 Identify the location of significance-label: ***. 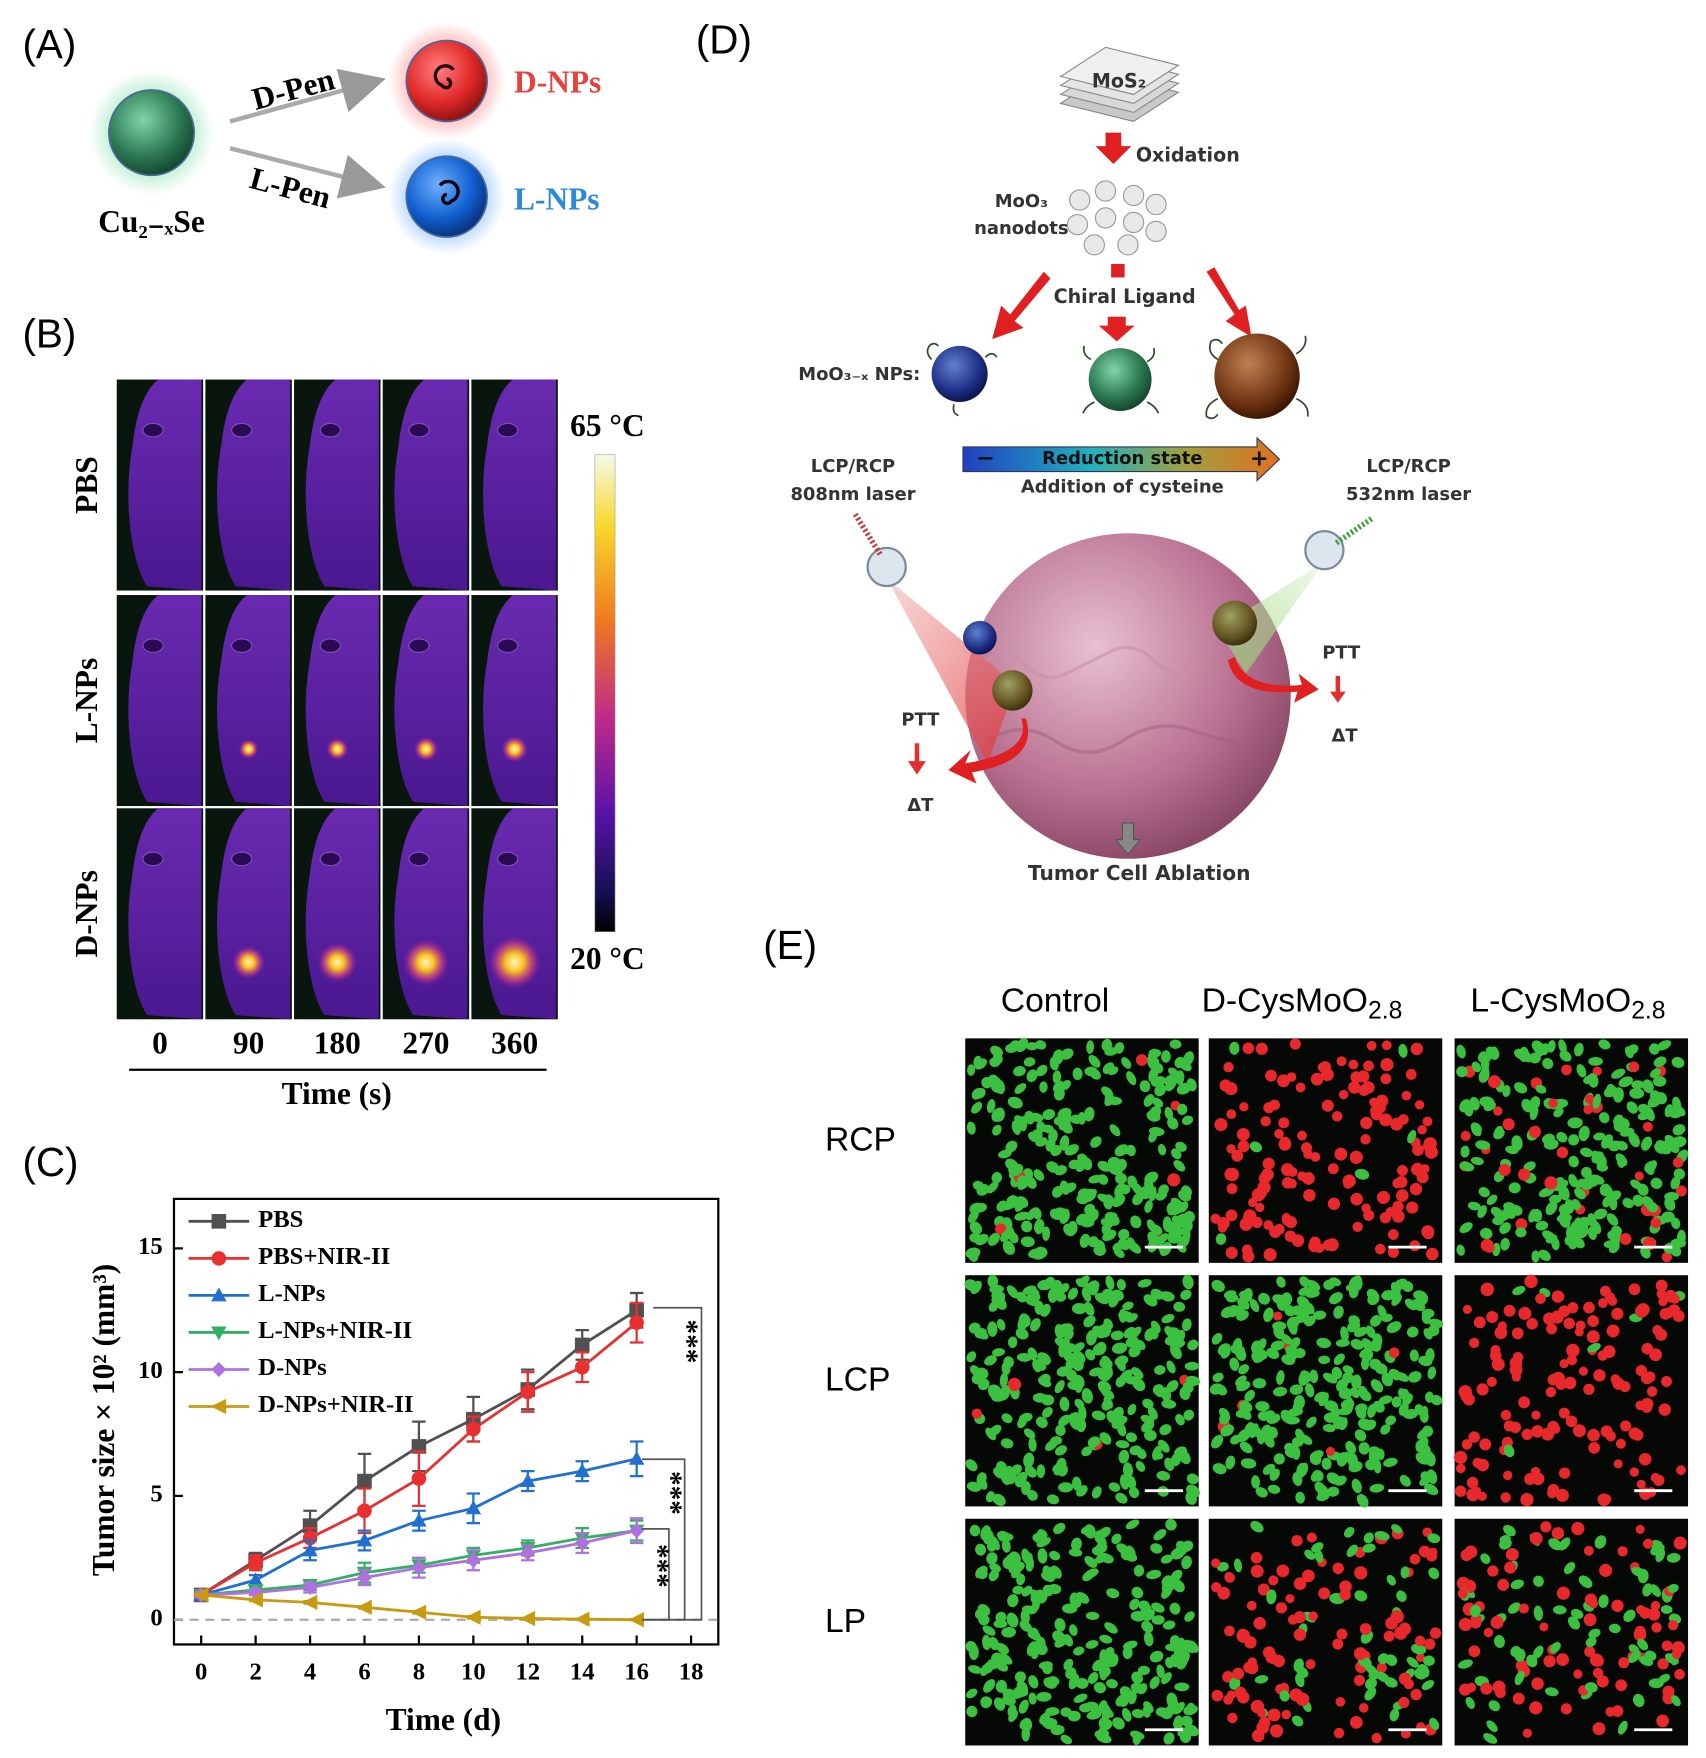
(687, 1342).